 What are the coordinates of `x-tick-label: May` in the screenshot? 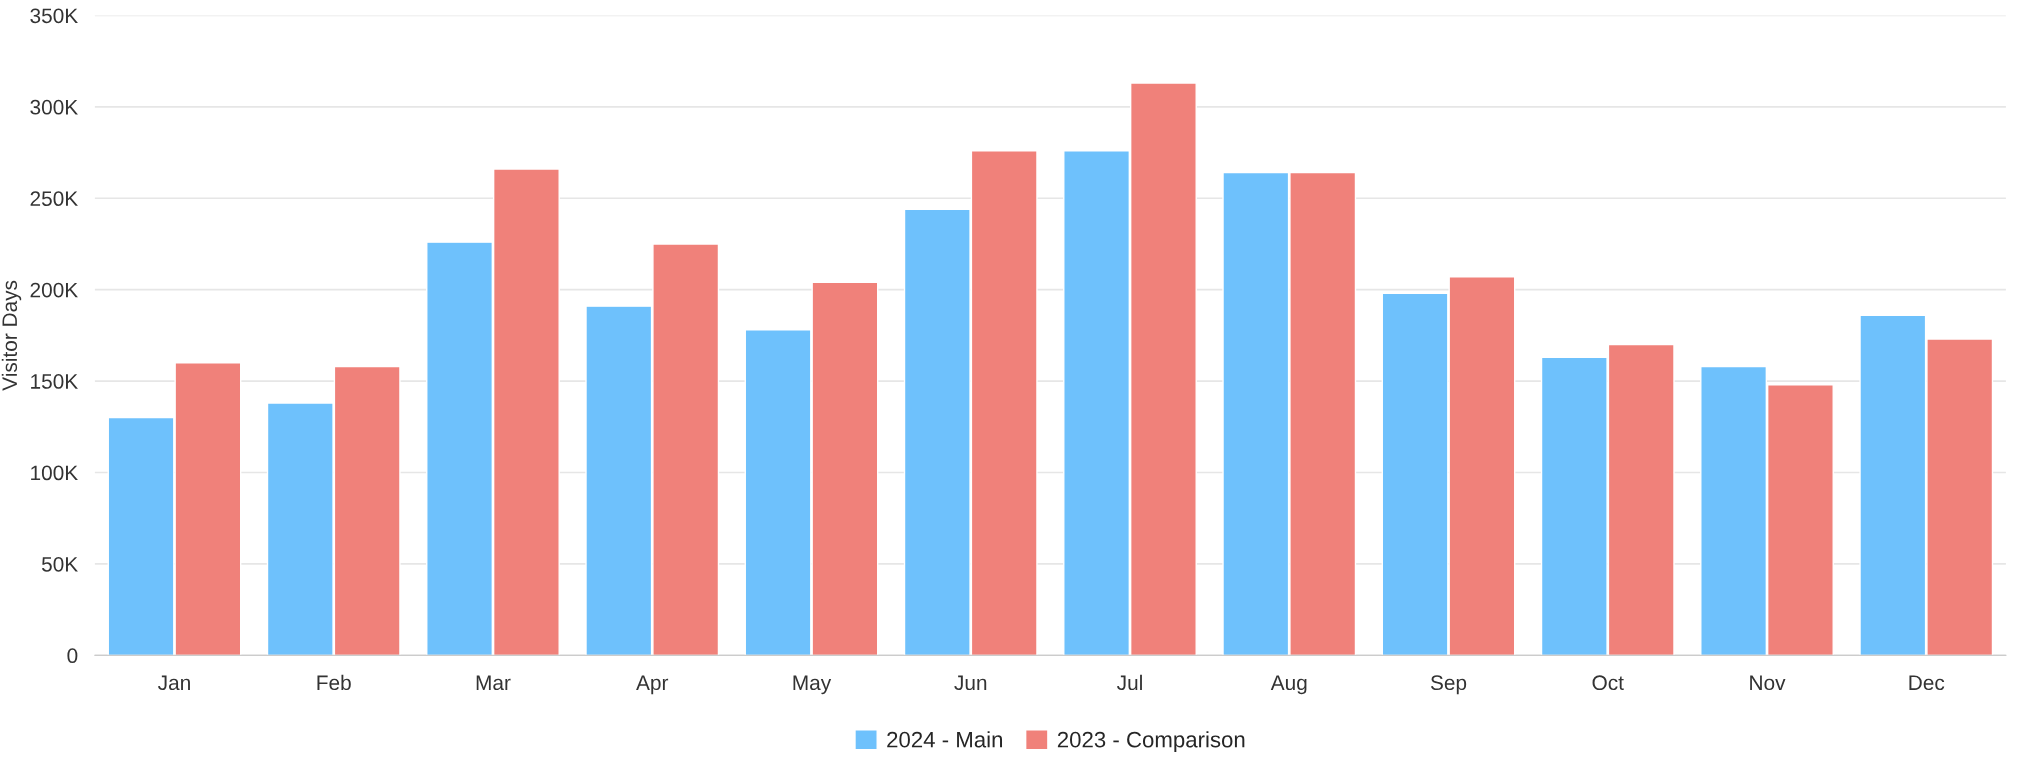 It's located at (812, 685).